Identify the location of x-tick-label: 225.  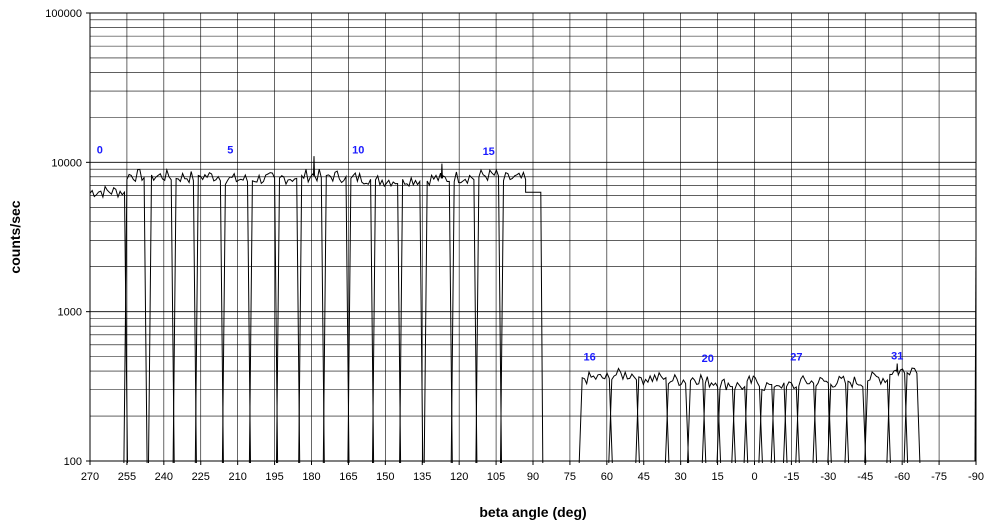
(201, 477).